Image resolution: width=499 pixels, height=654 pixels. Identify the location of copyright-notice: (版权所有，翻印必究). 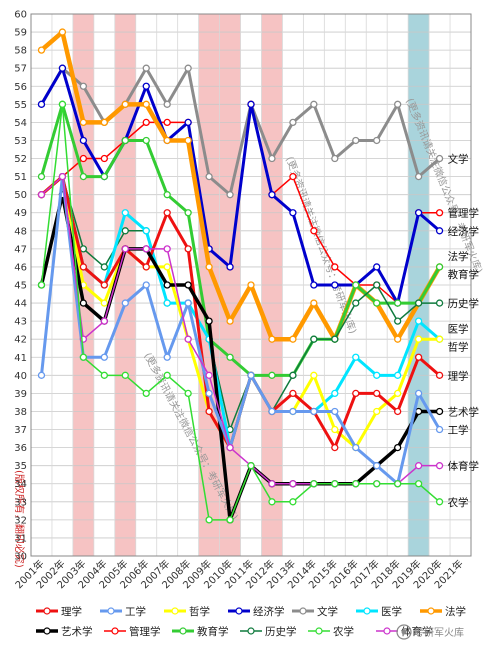
(19, 519).